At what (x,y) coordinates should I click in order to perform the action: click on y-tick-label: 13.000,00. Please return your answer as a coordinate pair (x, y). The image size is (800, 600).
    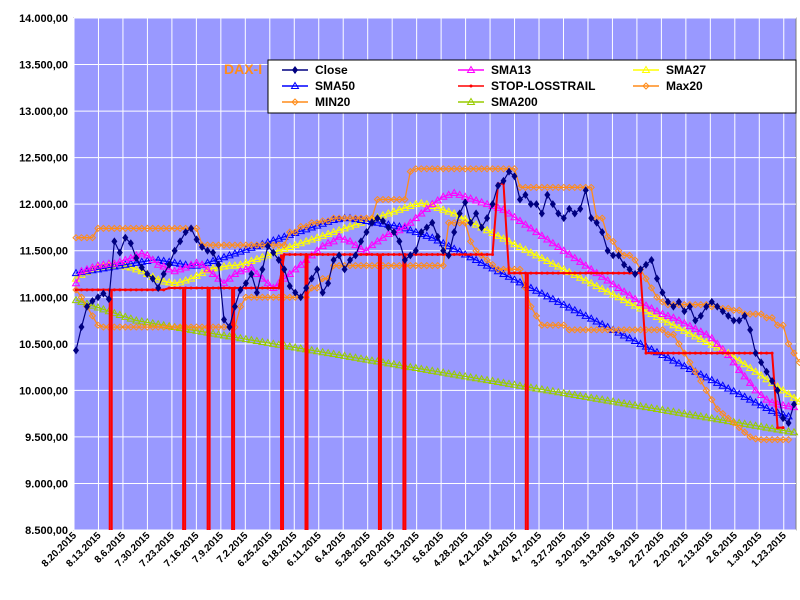
    Looking at the image, I should click on (43, 112).